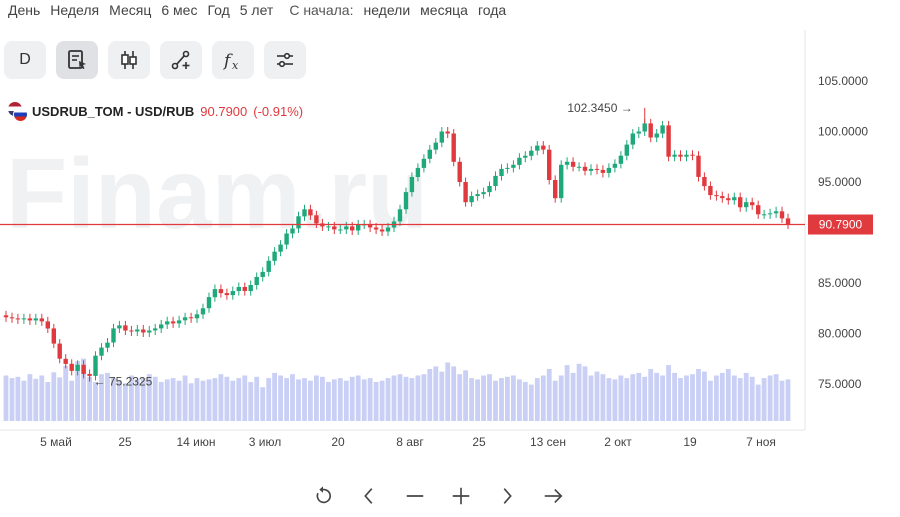 Image resolution: width=900 pixels, height=517 pixels. Describe the element at coordinates (599, 108) in the screenshot. I see `high-label: 102.3450 →` at that location.